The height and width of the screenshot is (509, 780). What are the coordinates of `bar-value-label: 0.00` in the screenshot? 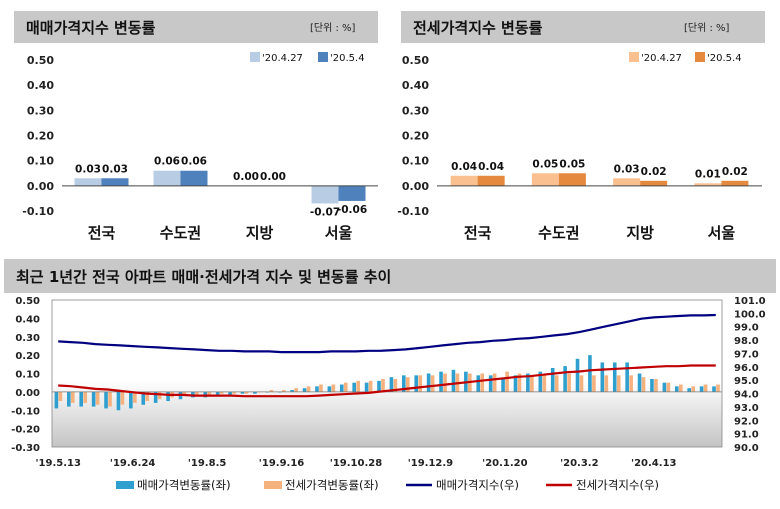 It's located at (246, 177).